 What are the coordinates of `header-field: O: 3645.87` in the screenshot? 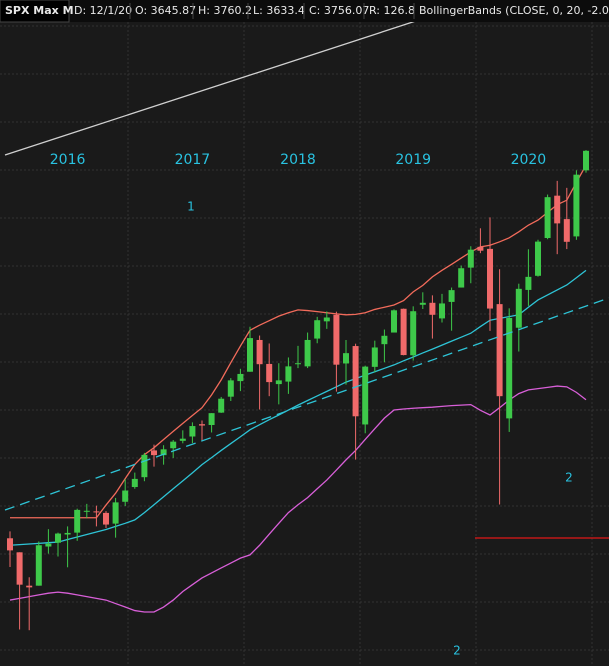 It's located at (165, 10).